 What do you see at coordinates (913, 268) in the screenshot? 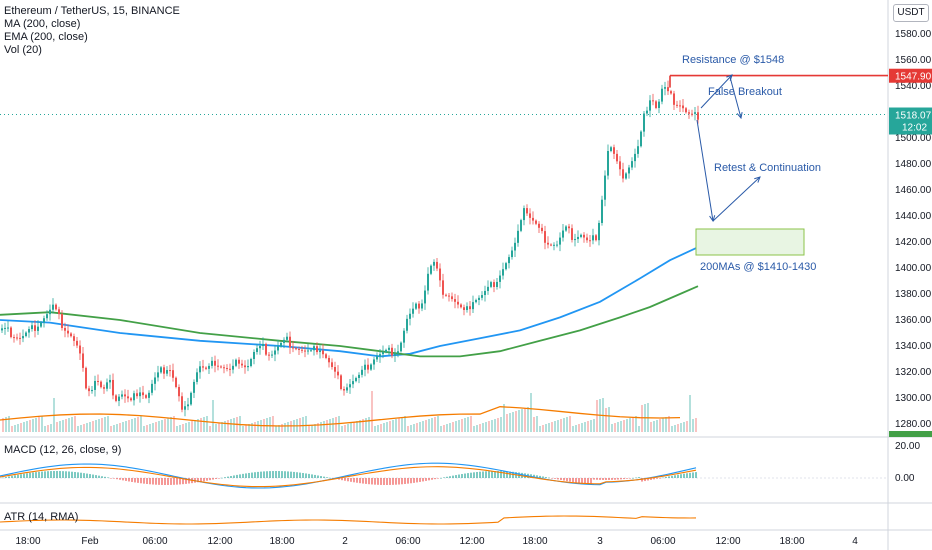
I see `y-tick-label: 1400.00` at bounding box center [913, 268].